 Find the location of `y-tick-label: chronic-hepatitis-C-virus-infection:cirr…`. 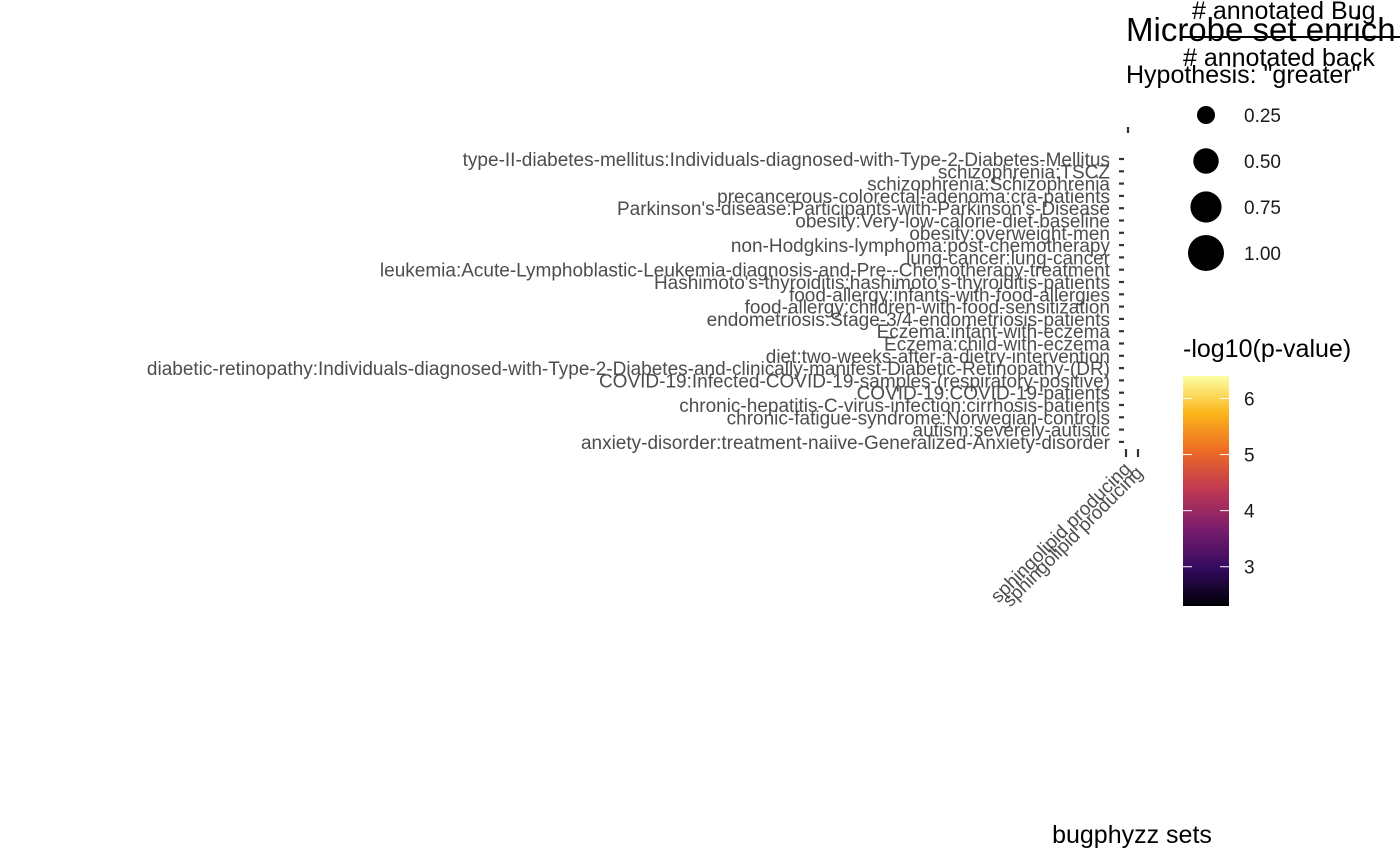

y-tick-label: chronic-hepatitis-C-virus-infection:cirr… is located at coordinates (894, 406).